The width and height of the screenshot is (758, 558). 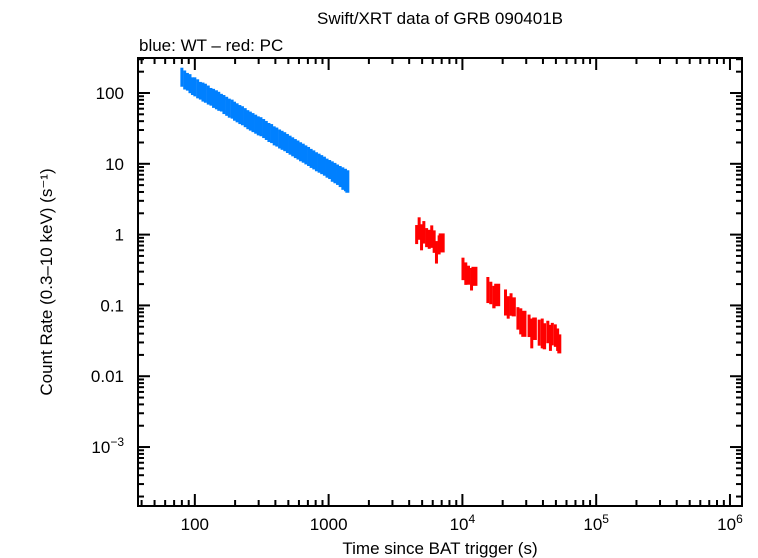 I want to click on x-tick-label: 10⁶, so click(x=730, y=523).